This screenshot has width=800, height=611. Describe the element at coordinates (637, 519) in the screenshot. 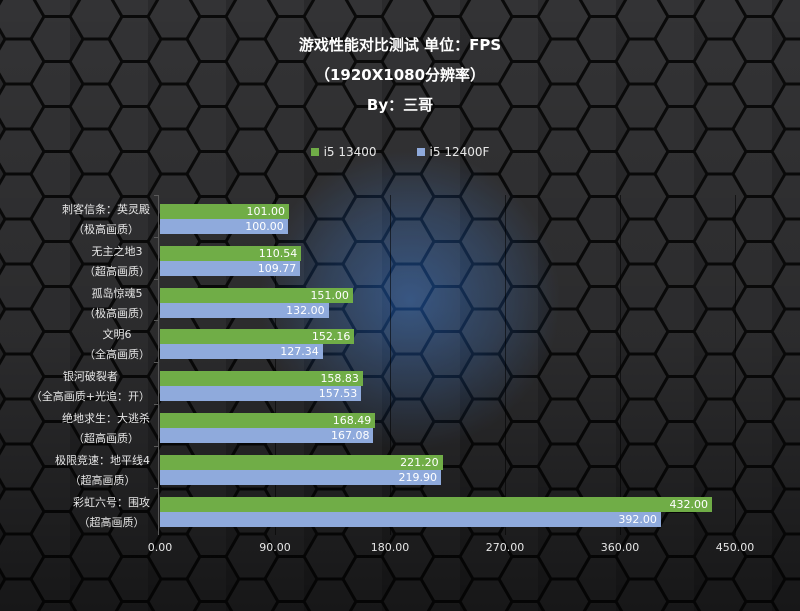

I see `bar-value-label: 392.00` at that location.